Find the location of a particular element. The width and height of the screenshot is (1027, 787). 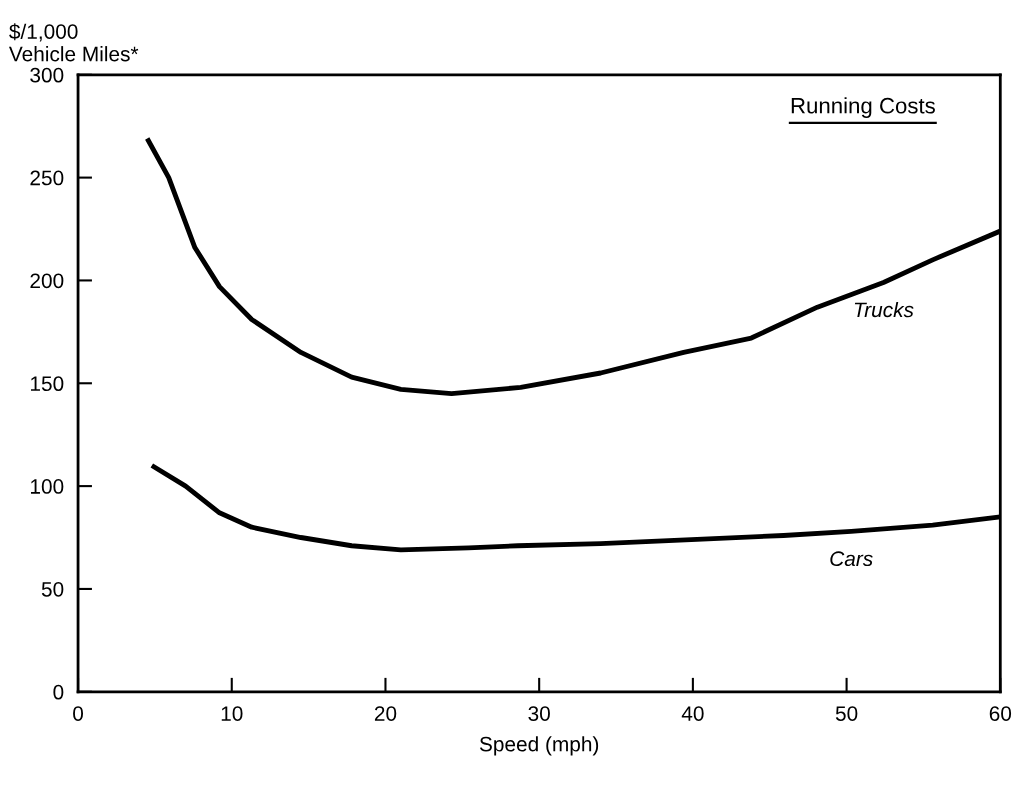

y-axis-title: $/1,000 Vehicle Miles* is located at coordinates (73, 42).